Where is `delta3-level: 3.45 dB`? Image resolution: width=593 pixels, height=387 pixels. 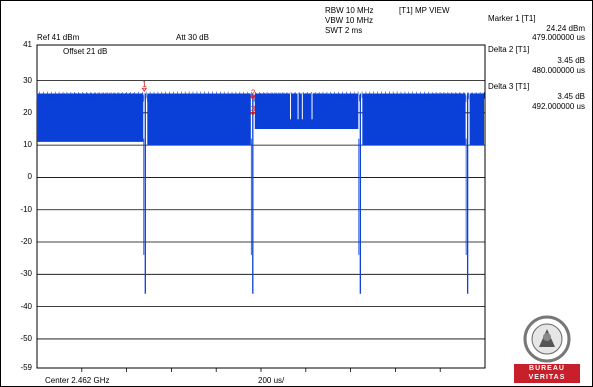 delta3-level: 3.45 dB is located at coordinates (571, 96).